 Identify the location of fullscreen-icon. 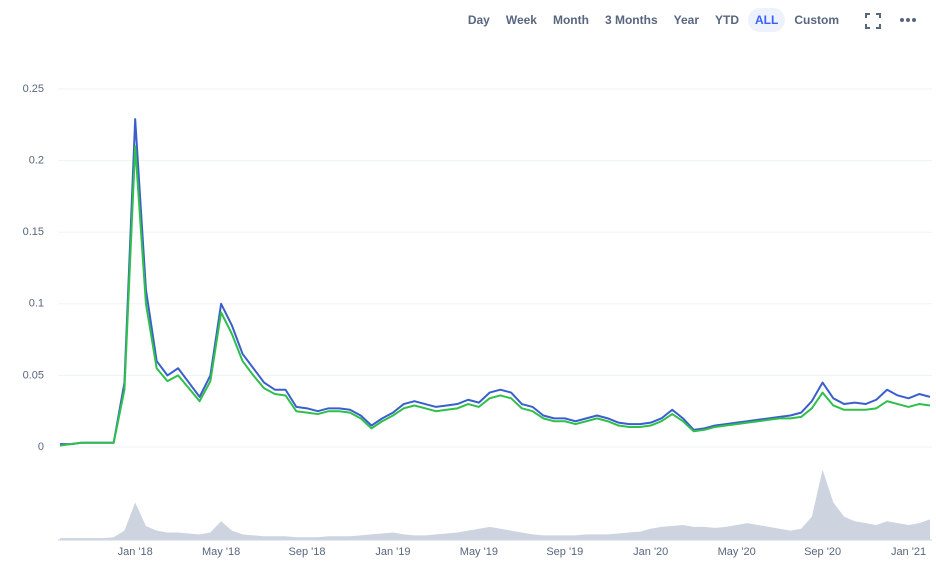
(873, 20).